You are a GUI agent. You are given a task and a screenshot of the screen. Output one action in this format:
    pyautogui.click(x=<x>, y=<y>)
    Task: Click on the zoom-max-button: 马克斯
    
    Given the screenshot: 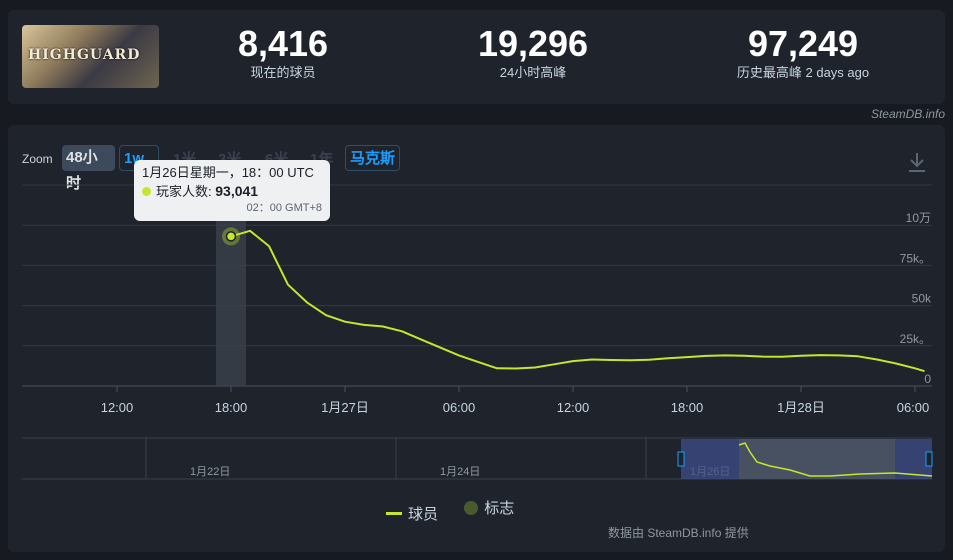 What is the action you would take?
    pyautogui.click(x=372, y=158)
    